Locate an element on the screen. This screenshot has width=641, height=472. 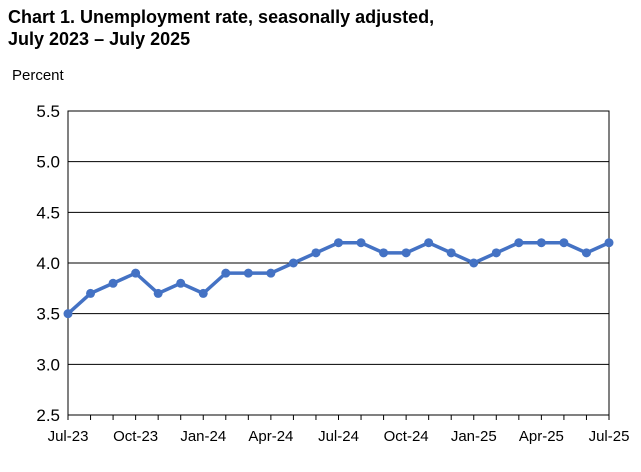
x-tick-label: Jul-24 is located at coordinates (338, 436).